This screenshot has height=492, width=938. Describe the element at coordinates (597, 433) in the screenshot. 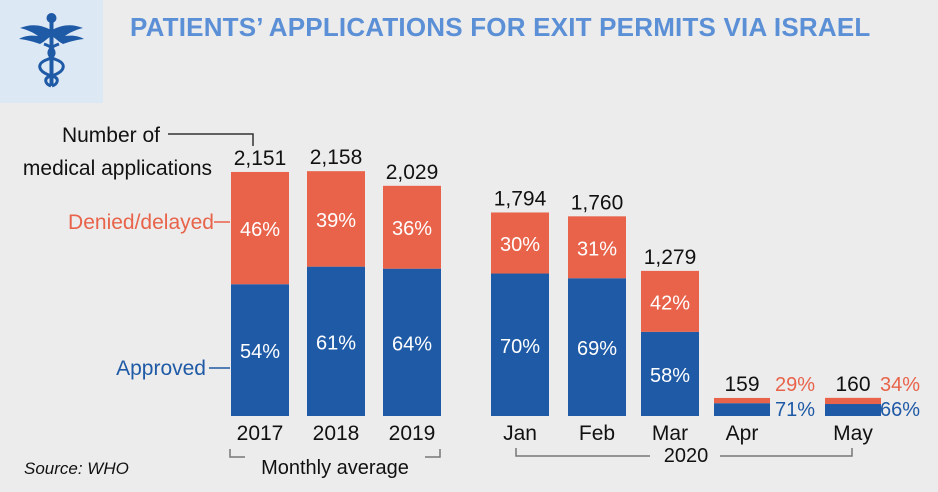

I see `tick-label-feb: Feb` at that location.